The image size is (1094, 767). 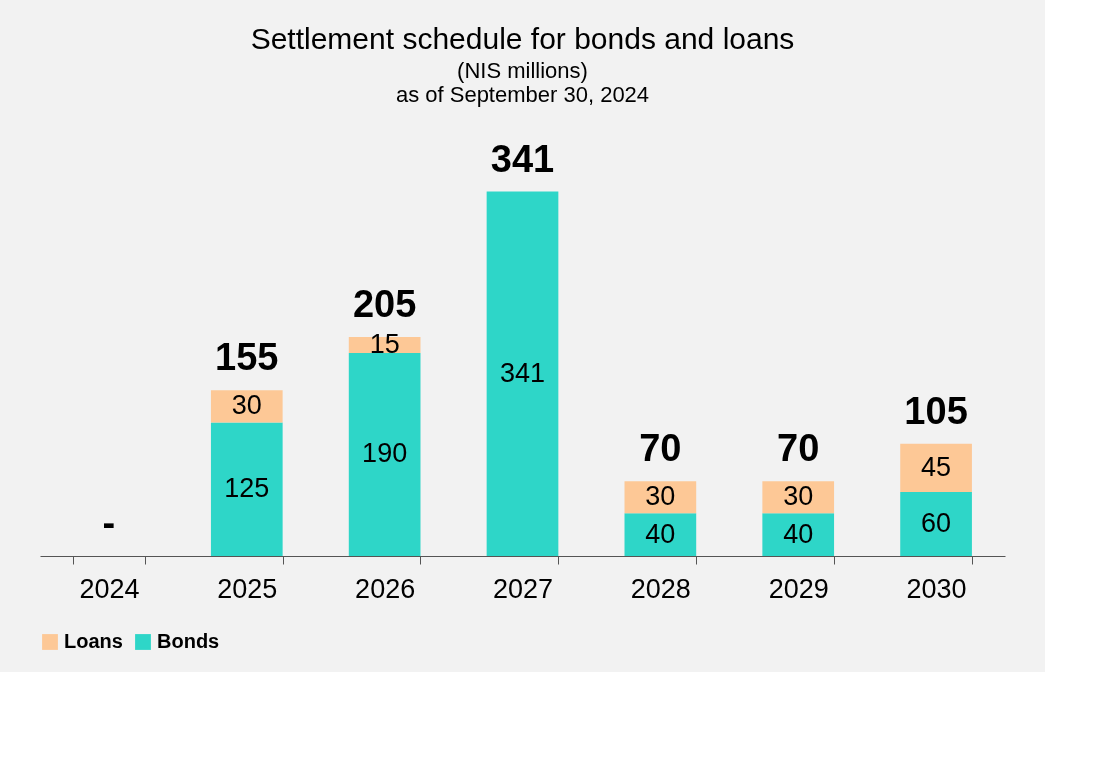 What do you see at coordinates (522, 158) in the screenshot?
I see `total-label: 341` at bounding box center [522, 158].